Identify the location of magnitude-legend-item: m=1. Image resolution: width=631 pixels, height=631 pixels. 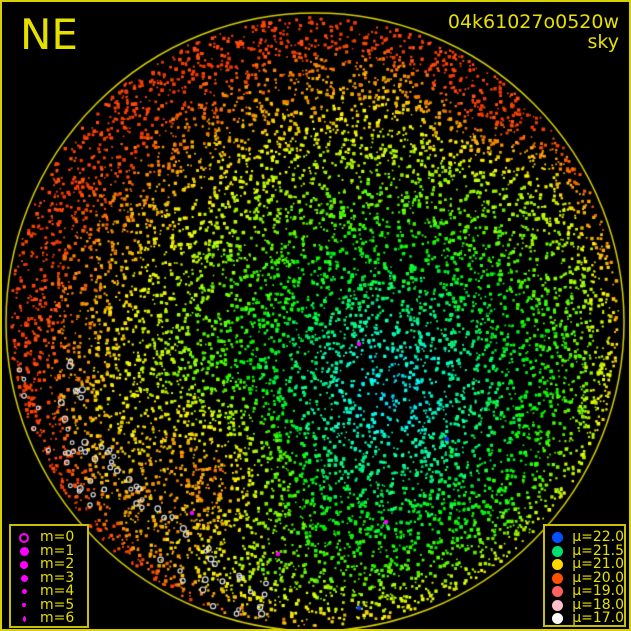
(52, 550).